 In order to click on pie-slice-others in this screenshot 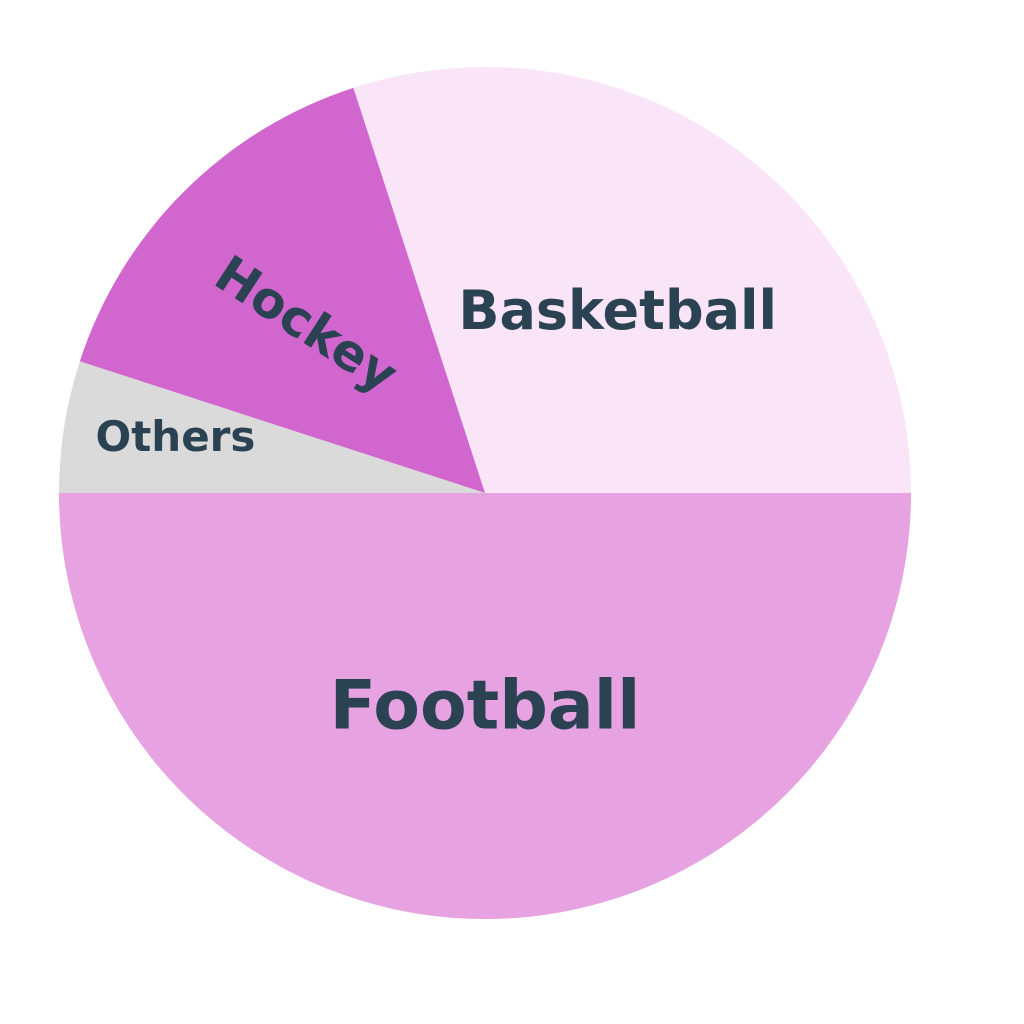, I will do `click(272, 427)`.